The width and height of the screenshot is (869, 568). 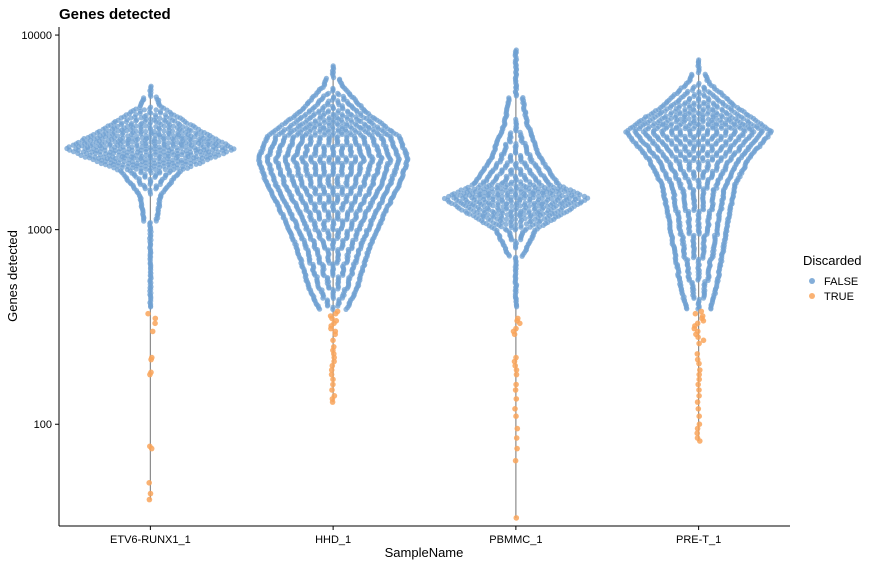 What do you see at coordinates (115, 14) in the screenshot?
I see `chart-title: Genes detected` at bounding box center [115, 14].